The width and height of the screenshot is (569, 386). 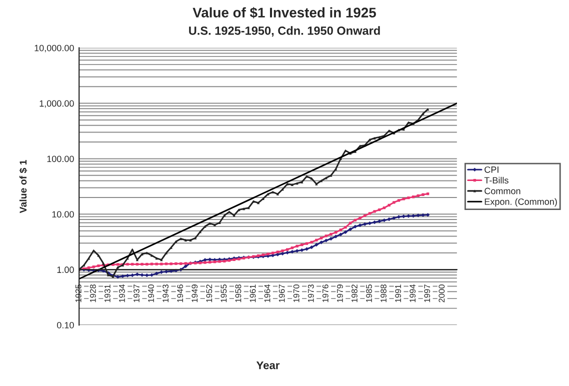 What do you see at coordinates (165, 293) in the screenshot?
I see `x-tick-label: 1943` at bounding box center [165, 293].